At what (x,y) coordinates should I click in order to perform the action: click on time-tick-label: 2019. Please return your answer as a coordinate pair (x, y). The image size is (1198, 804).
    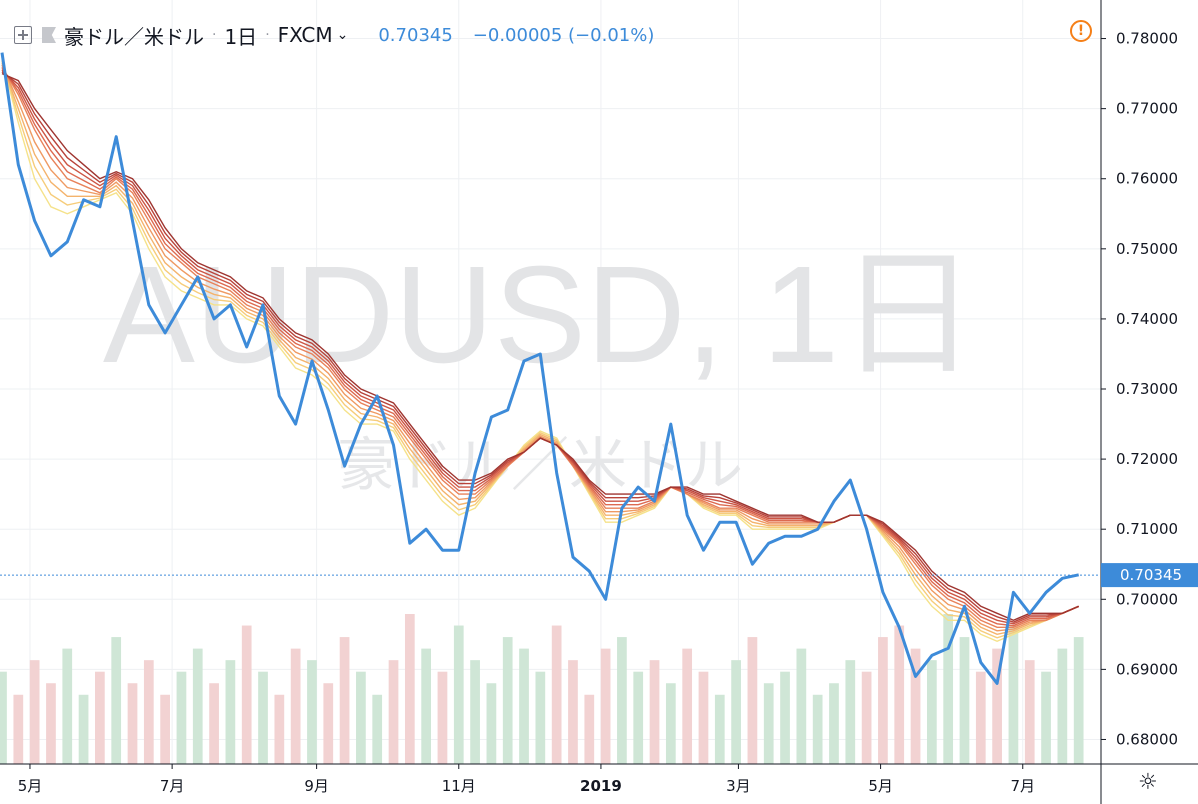
    Looking at the image, I should click on (601, 786).